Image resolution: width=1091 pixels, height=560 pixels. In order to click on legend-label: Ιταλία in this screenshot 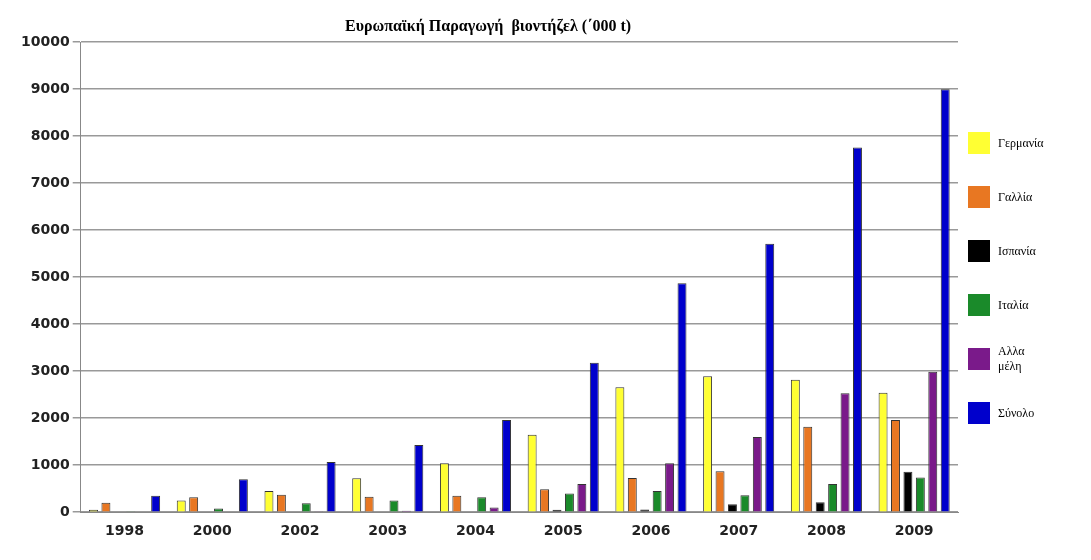, I will do `click(1014, 305)`.